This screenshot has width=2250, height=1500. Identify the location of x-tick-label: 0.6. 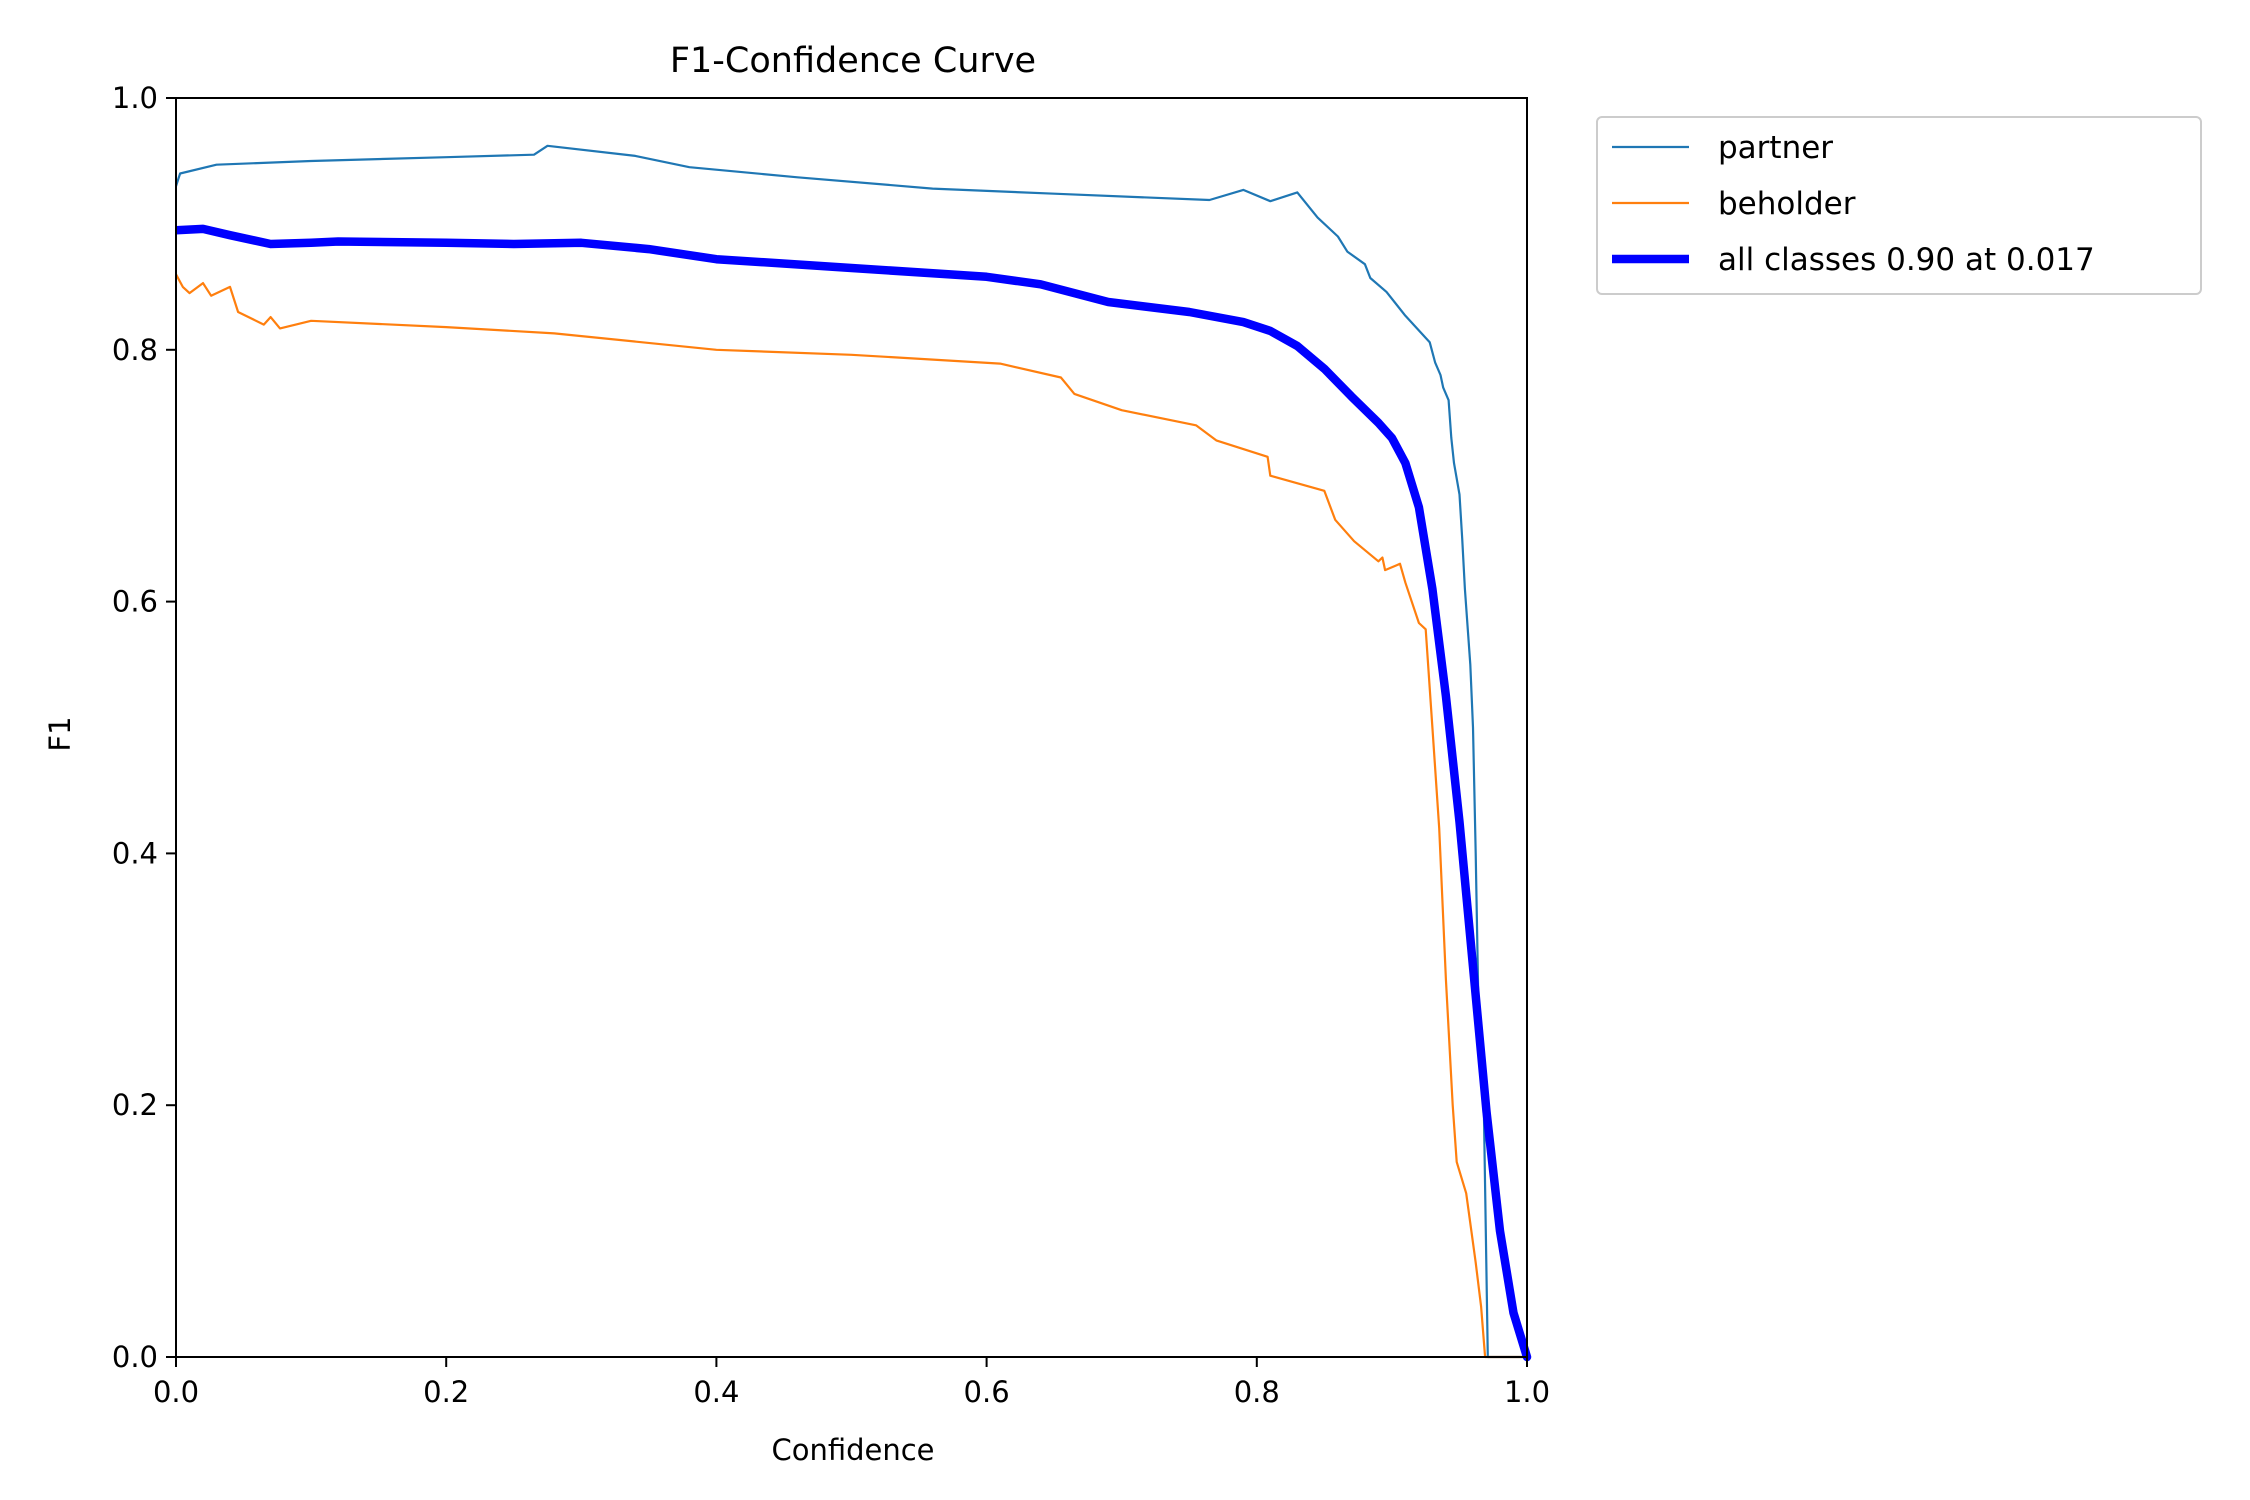
(987, 1392).